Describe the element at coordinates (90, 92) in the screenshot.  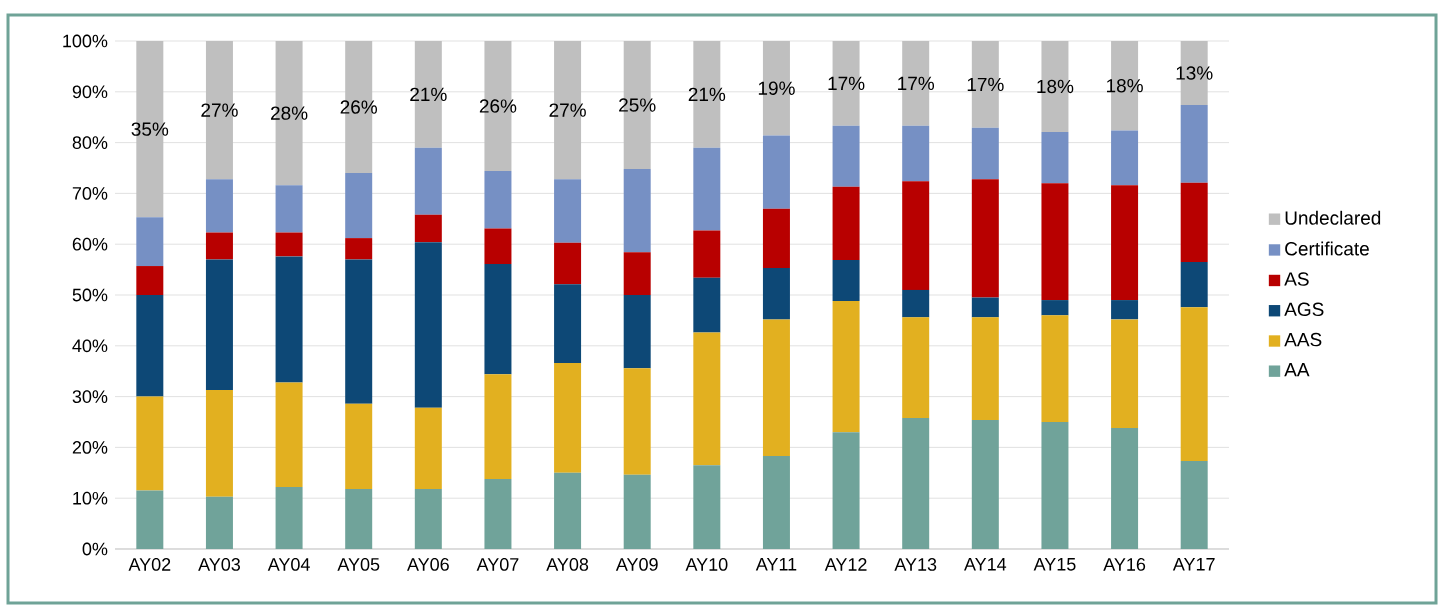
I see `y-tick-label: 90%` at that location.